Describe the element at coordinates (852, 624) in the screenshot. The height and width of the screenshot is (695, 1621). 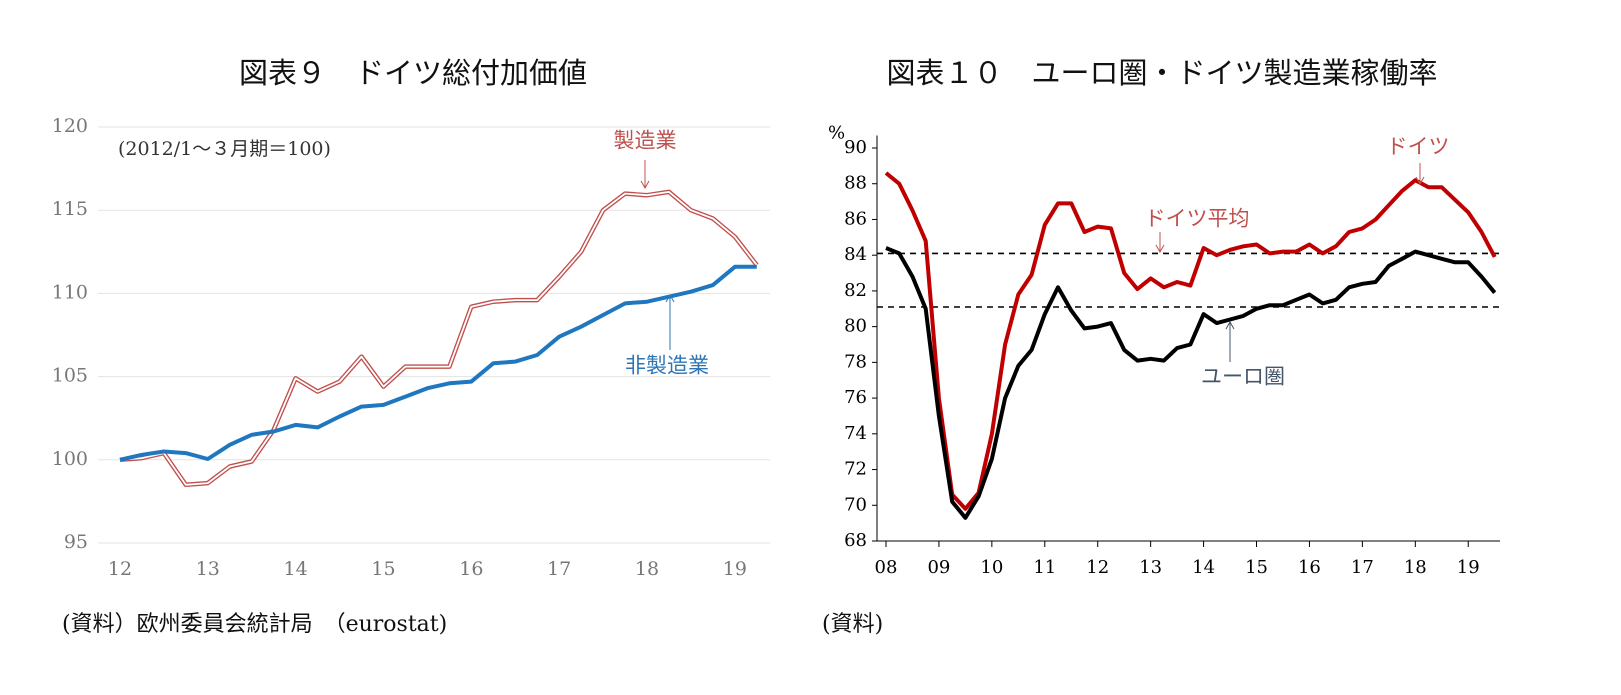
I see `source-note: (資料)` at that location.